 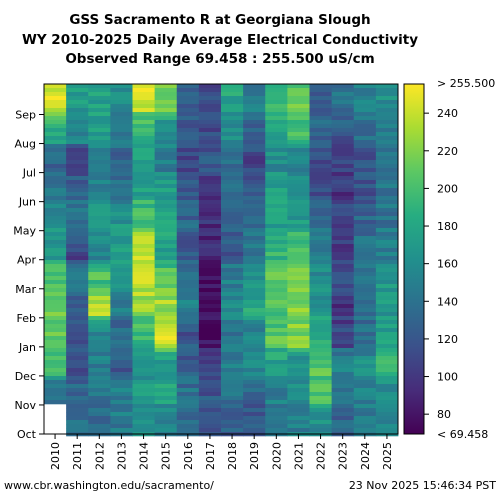 What do you see at coordinates (26, 405) in the screenshot?
I see `y-tick-label: Nov` at bounding box center [26, 405].